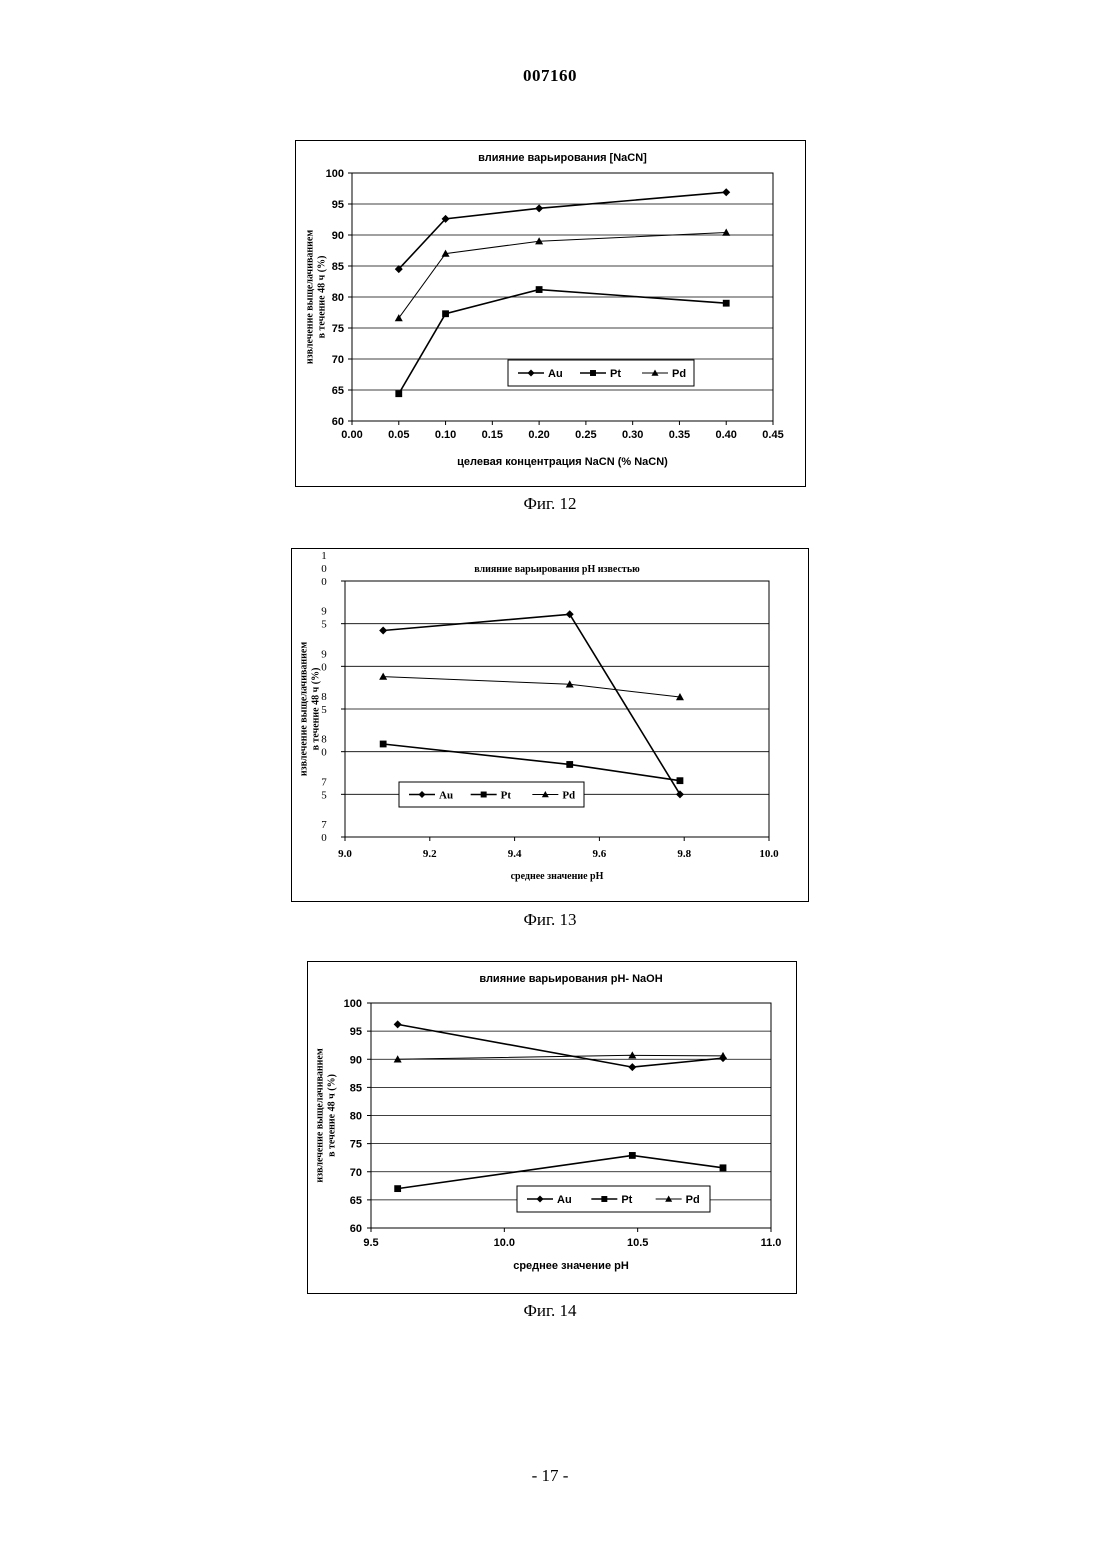 This screenshot has height=1556, width=1100. I want to click on series-line-pt, so click(531, 762).